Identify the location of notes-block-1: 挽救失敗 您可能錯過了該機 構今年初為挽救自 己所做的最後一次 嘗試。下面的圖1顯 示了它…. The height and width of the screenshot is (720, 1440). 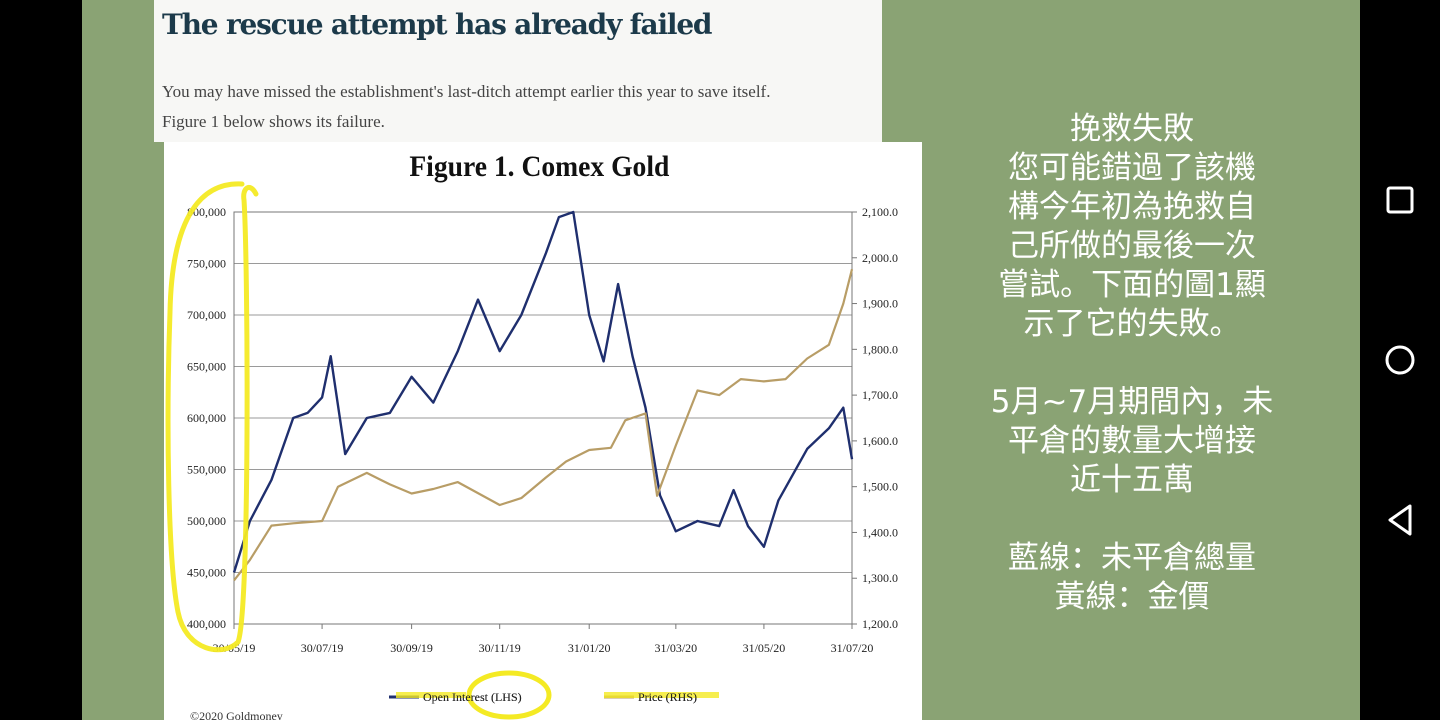
(1132, 227).